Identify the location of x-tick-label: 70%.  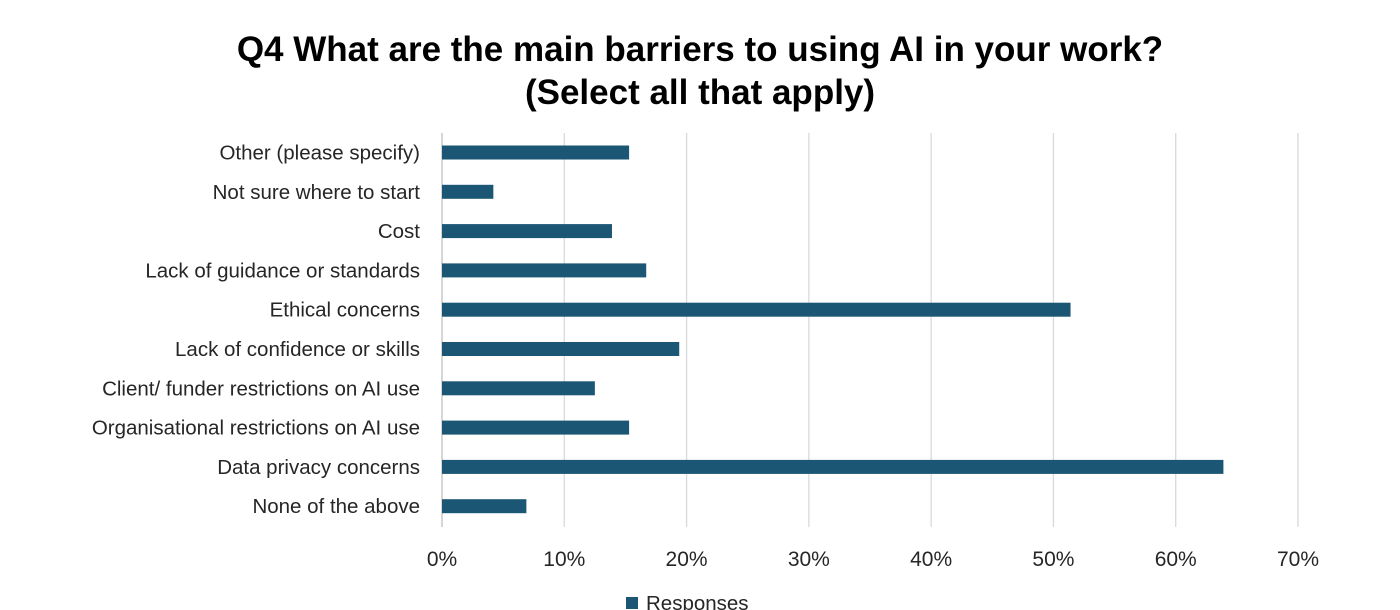
(1298, 559).